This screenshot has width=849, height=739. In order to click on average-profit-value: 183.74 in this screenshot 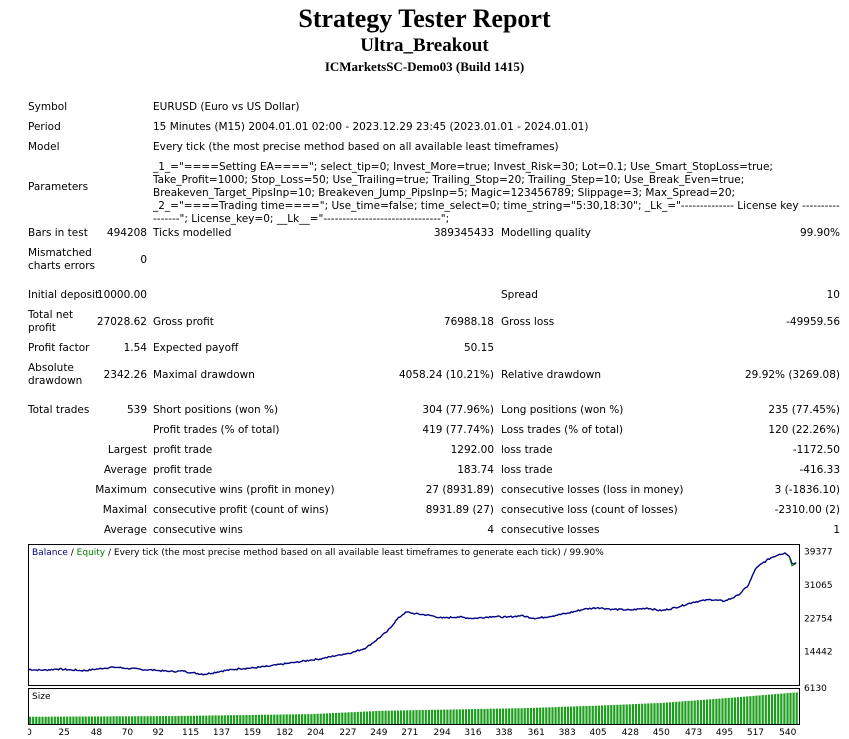, I will do `click(475, 470)`.